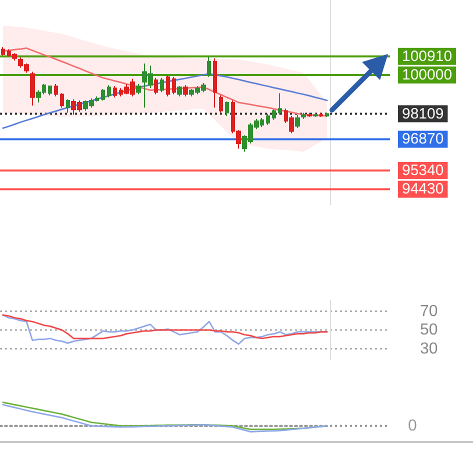 The width and height of the screenshot is (473, 456). What do you see at coordinates (429, 349) in the screenshot?
I see `y-tick-label: 30` at bounding box center [429, 349].